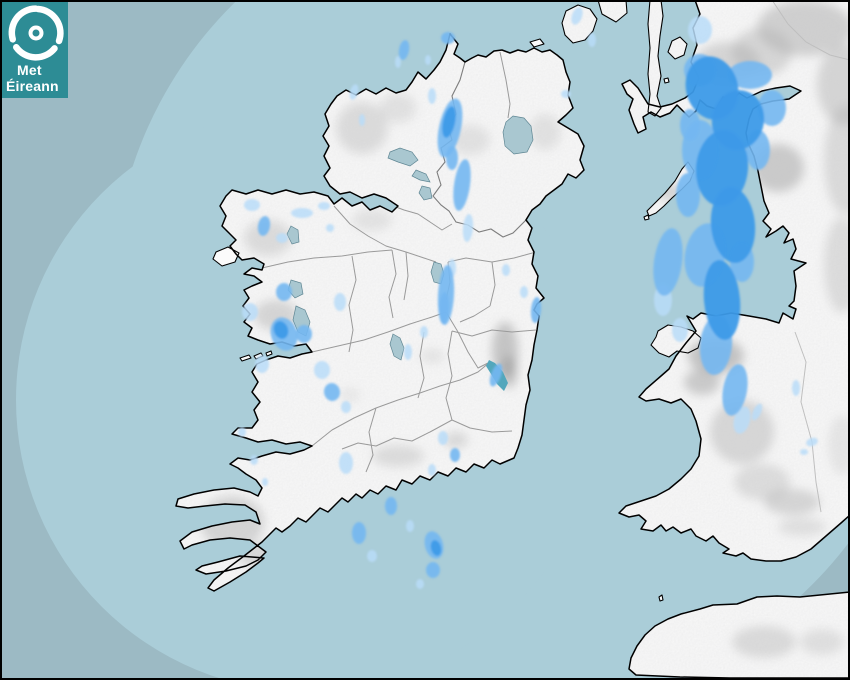  I want to click on britain-boundaries, so click(810, 256).